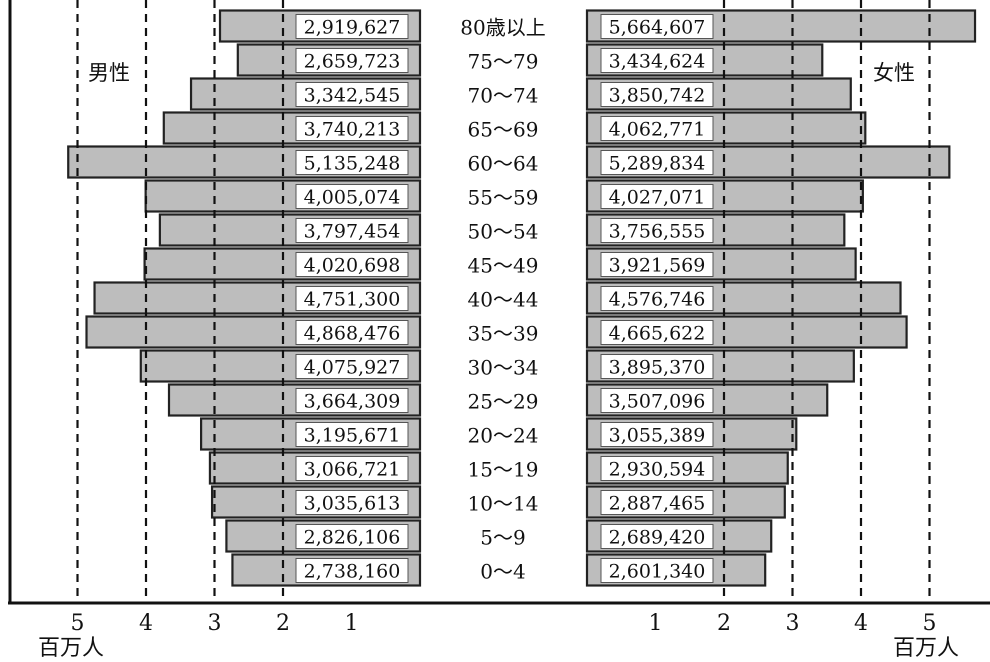  Describe the element at coordinates (926, 648) in the screenshot. I see `x-unit-right: 百万人` at that location.